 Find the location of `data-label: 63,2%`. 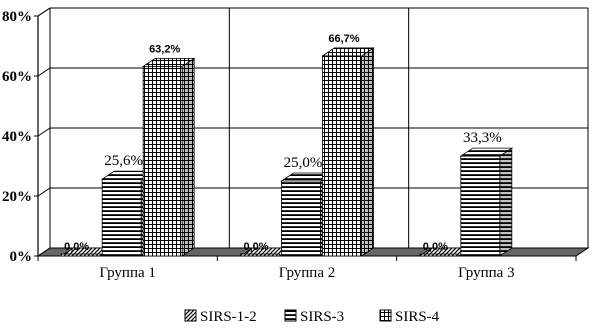

data-label: 63,2% is located at coordinates (164, 49).